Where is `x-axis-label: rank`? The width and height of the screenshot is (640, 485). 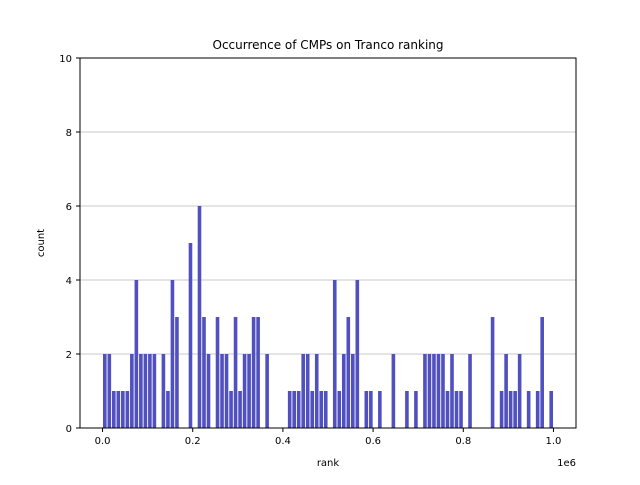 x-axis-label: rank is located at coordinates (328, 463).